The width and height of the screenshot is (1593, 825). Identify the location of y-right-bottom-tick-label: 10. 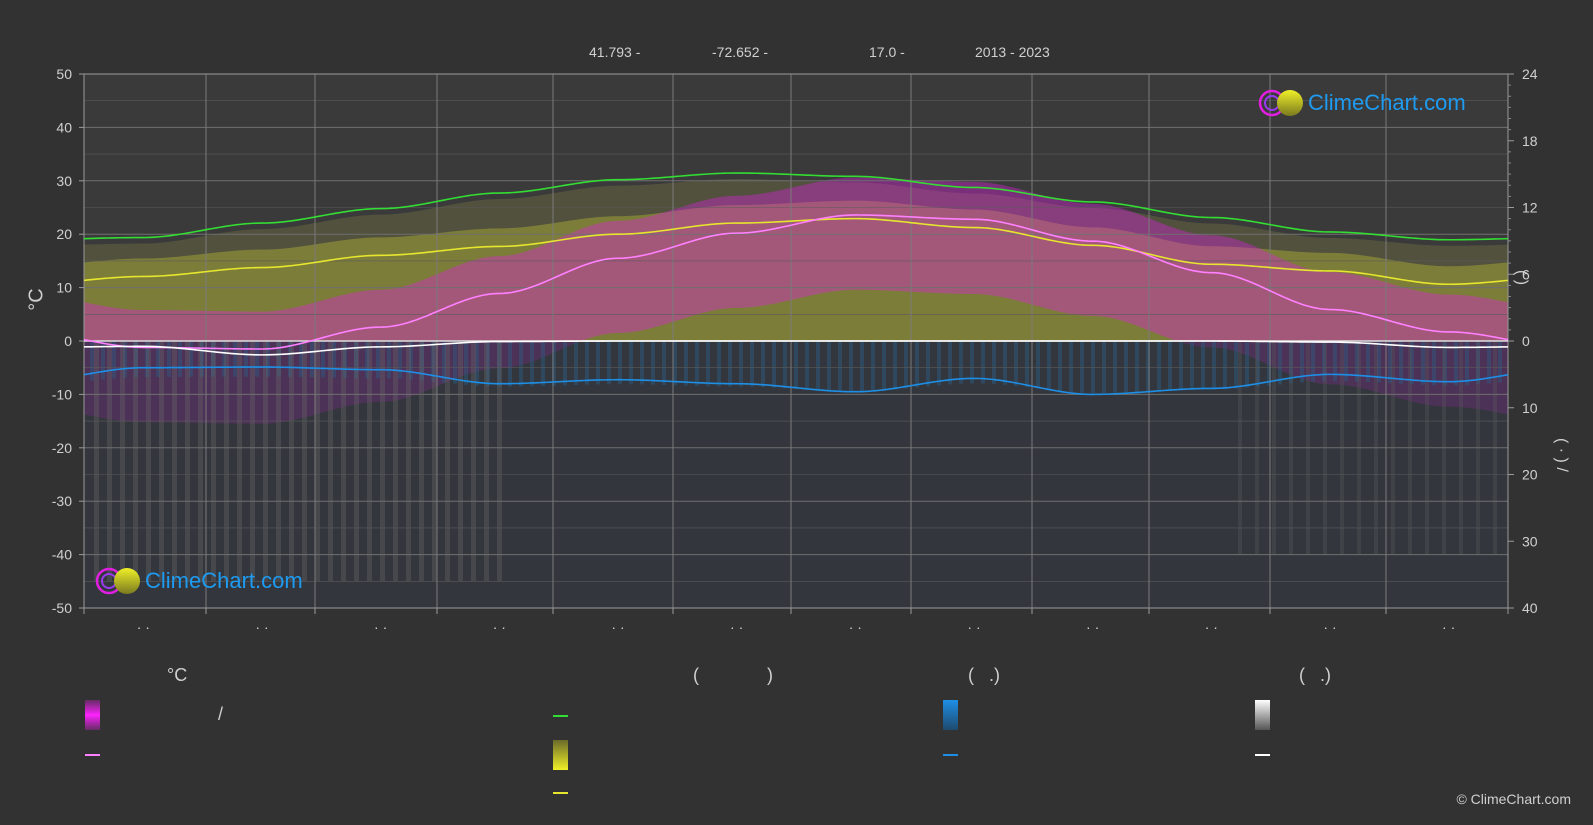
(1530, 408).